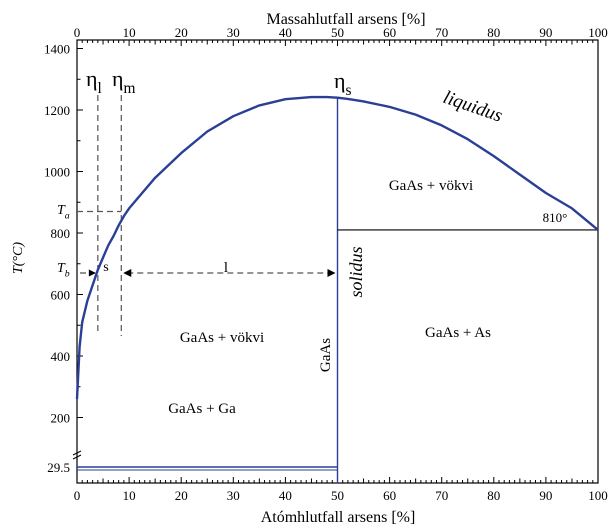 The height and width of the screenshot is (528, 611). I want to click on y-tick-label: 400, so click(61, 356).